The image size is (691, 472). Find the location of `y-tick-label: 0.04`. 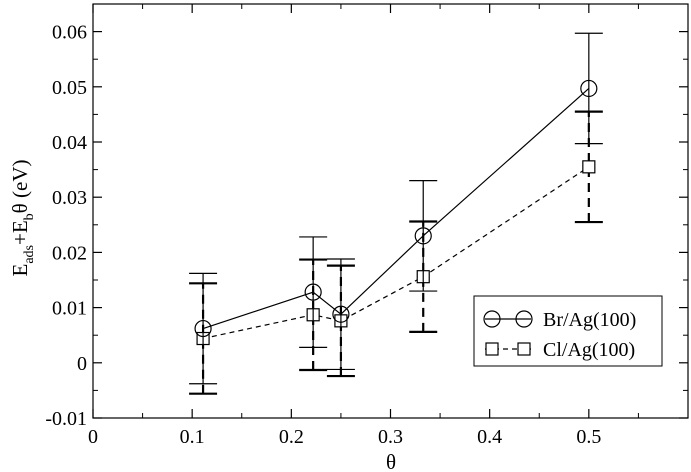

y-tick-label: 0.04 is located at coordinates (69, 143).